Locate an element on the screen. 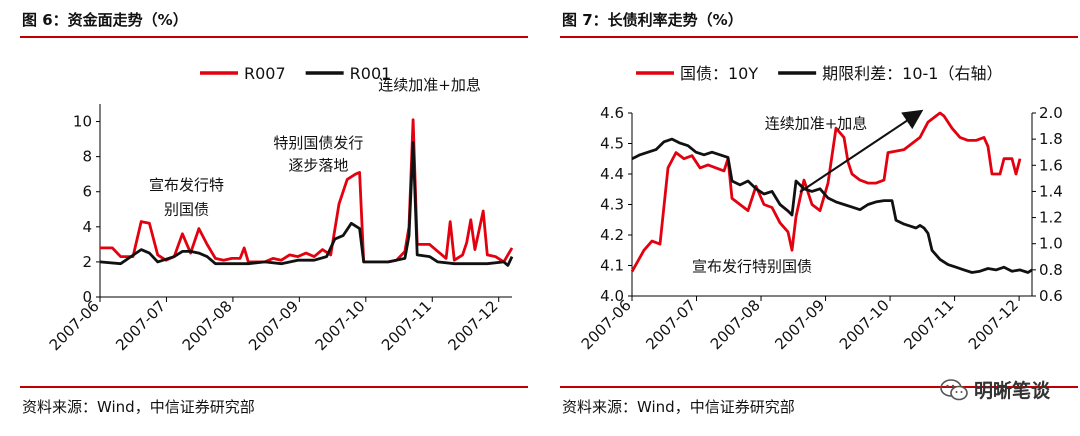 The height and width of the screenshot is (436, 1080). right-y-tick-label: 4.2 is located at coordinates (612, 235).